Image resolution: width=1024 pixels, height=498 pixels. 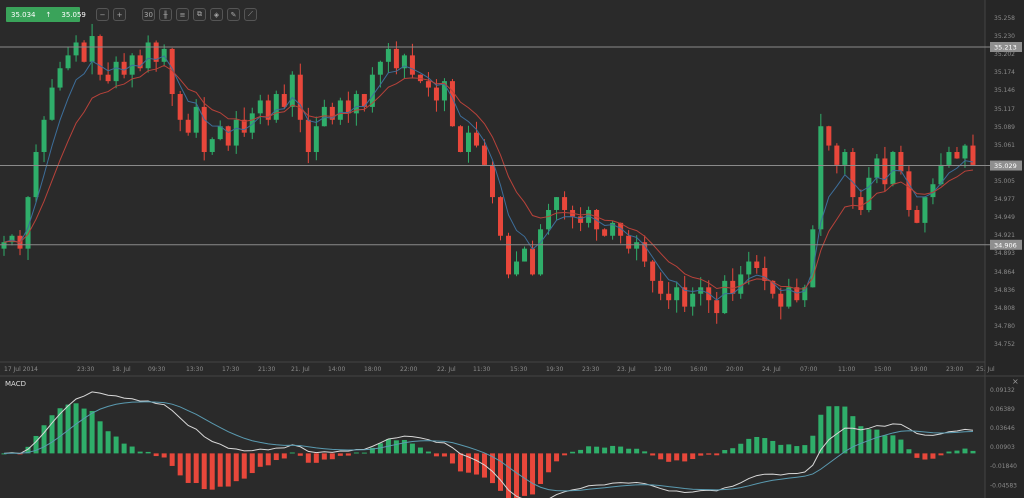 I want to click on zoom-in-button: +, so click(x=119, y=14).